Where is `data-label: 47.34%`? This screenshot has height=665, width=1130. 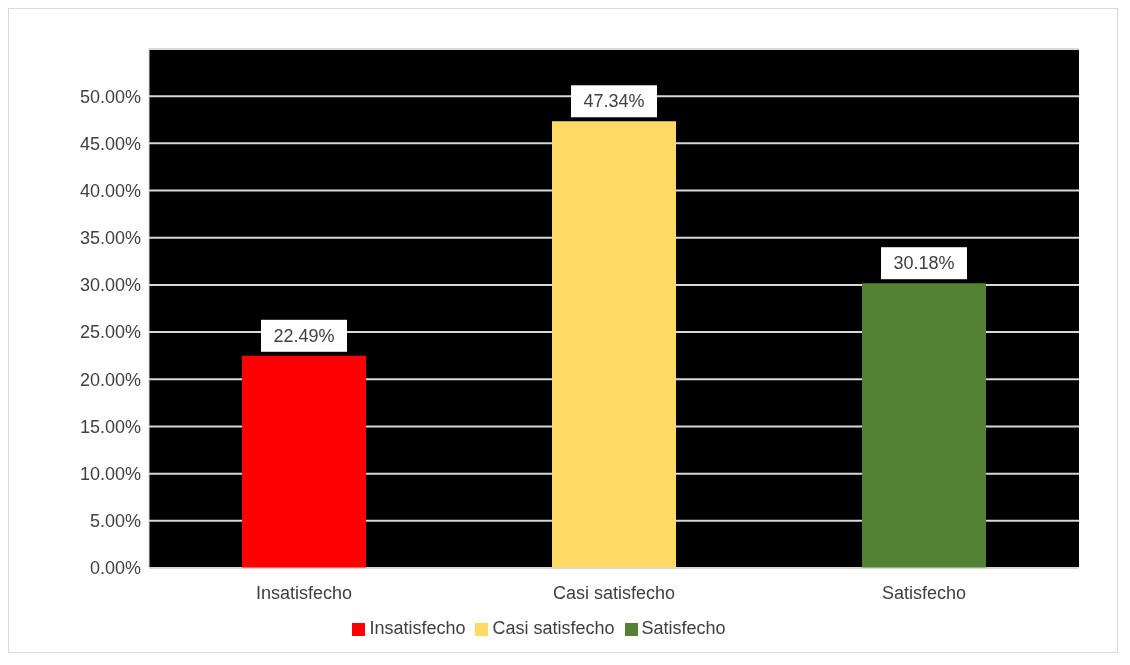
data-label: 47.34% is located at coordinates (614, 101).